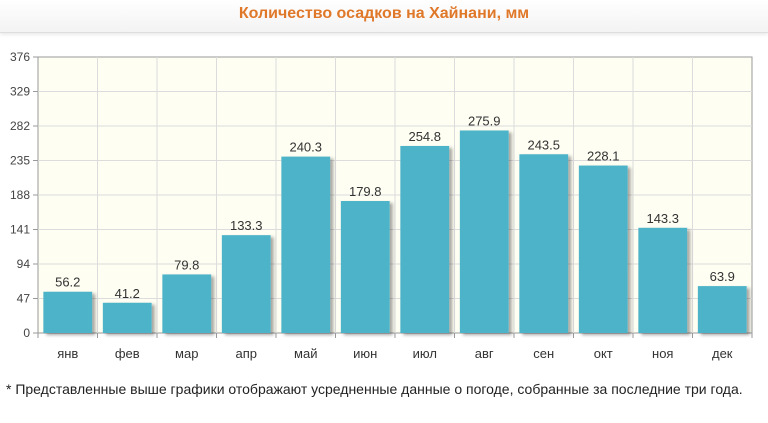  What do you see at coordinates (20, 57) in the screenshot?
I see `y-tick-label: 376` at bounding box center [20, 57].